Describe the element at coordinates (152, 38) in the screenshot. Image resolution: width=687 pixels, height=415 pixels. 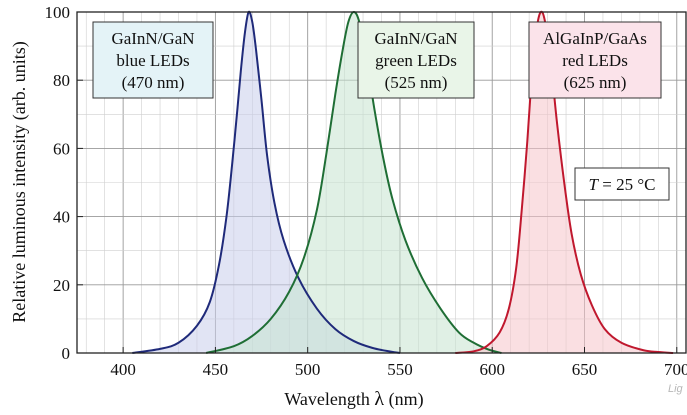
I see `label-blue-line1: GaInN/GaN` at that location.